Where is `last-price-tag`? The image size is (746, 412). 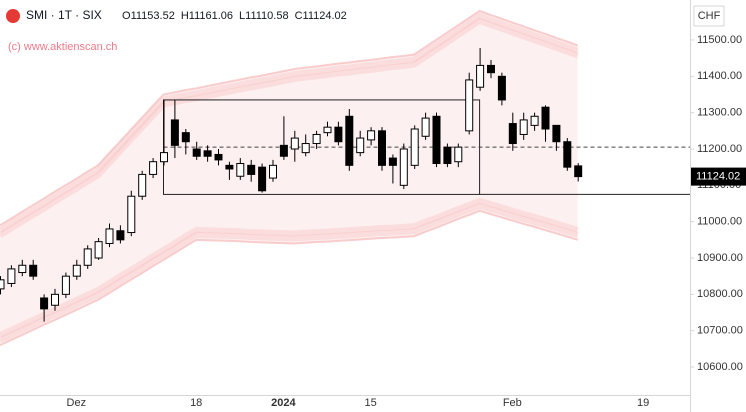 last-price-tag is located at coordinates (718, 176).